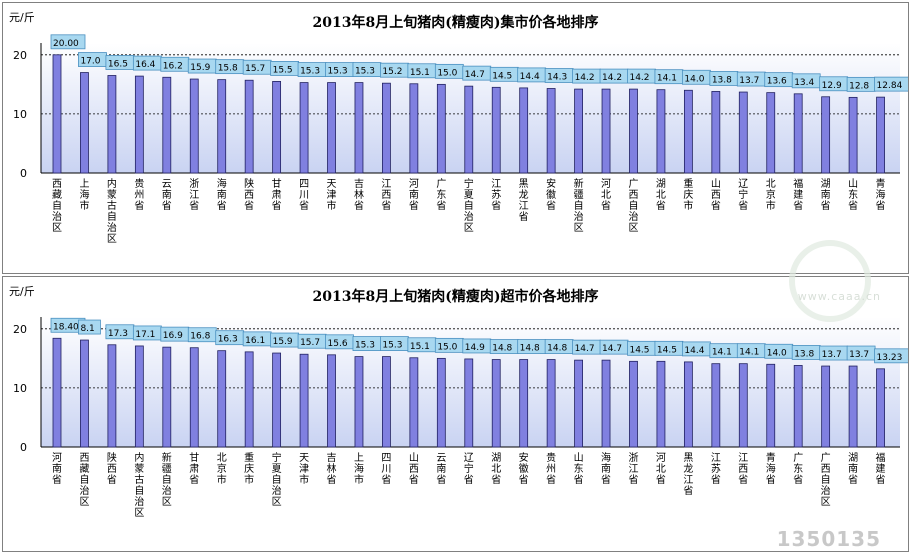  What do you see at coordinates (57, 206) in the screenshot?
I see `category-label: 西藏自治区` at bounding box center [57, 206].